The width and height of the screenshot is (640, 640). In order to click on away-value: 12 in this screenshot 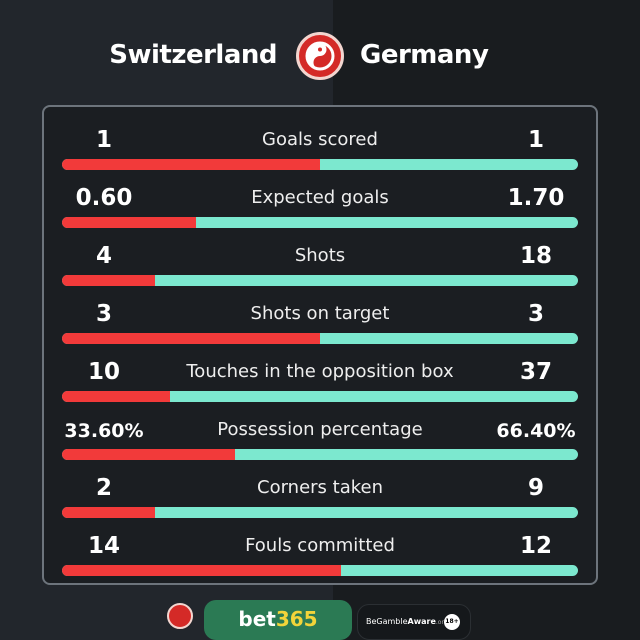, I will do `click(535, 546)`.